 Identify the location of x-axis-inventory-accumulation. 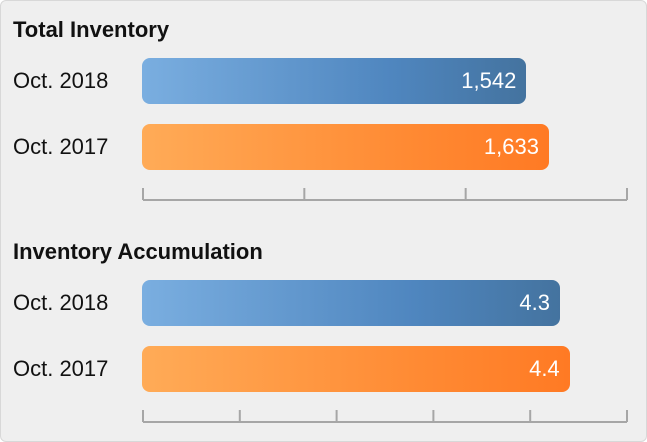
(385, 416).